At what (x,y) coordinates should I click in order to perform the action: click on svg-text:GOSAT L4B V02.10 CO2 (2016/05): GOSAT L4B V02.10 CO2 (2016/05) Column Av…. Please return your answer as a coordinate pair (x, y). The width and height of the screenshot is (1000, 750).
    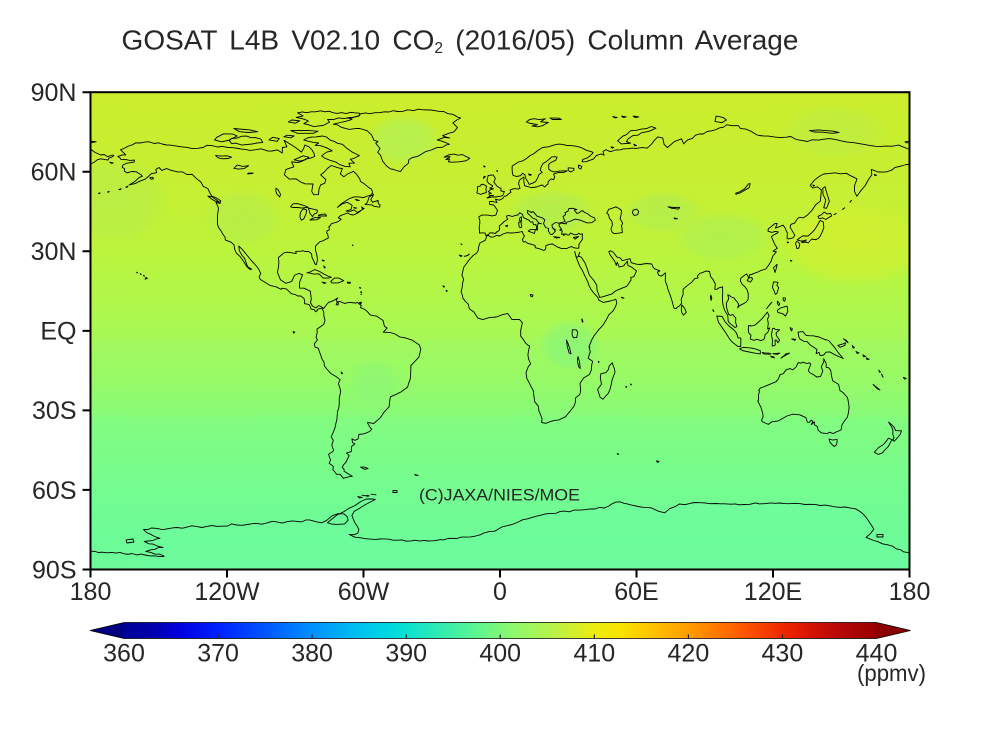
    Looking at the image, I should click on (460, 41).